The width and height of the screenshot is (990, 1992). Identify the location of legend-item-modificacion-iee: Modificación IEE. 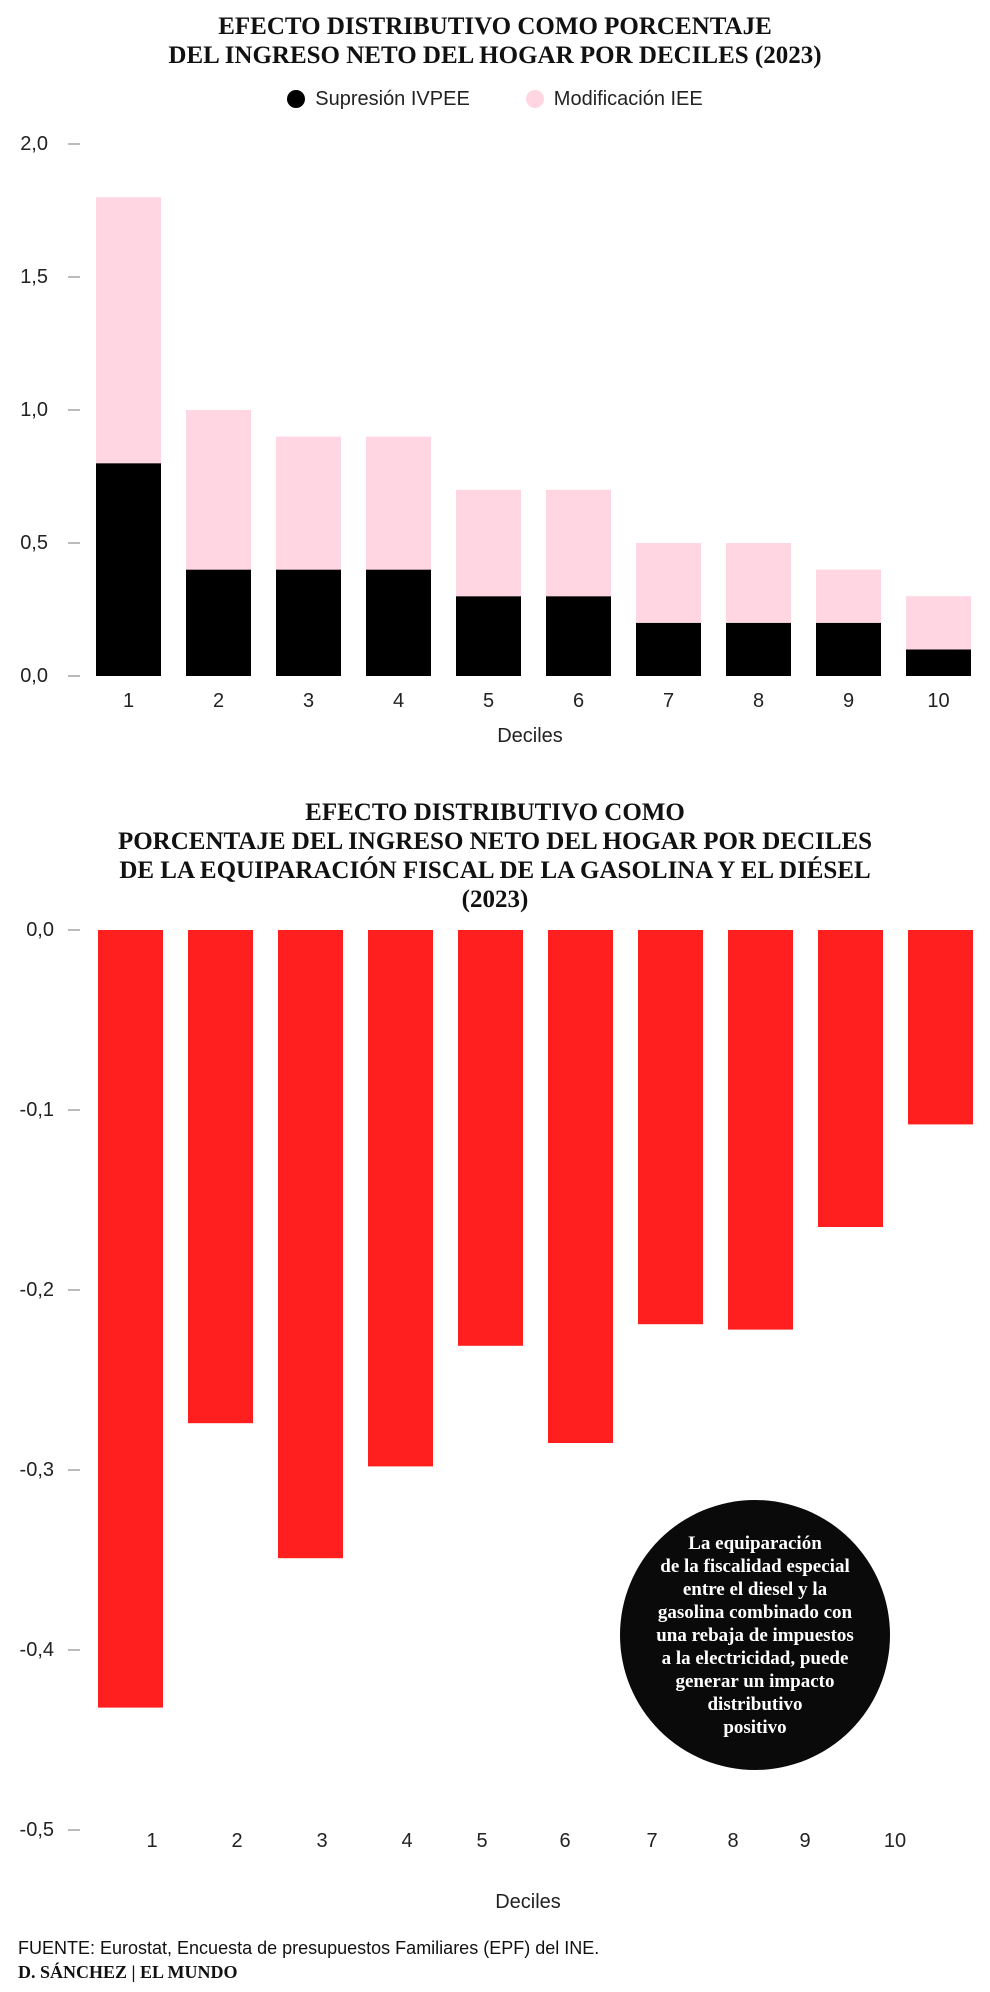
(614, 99).